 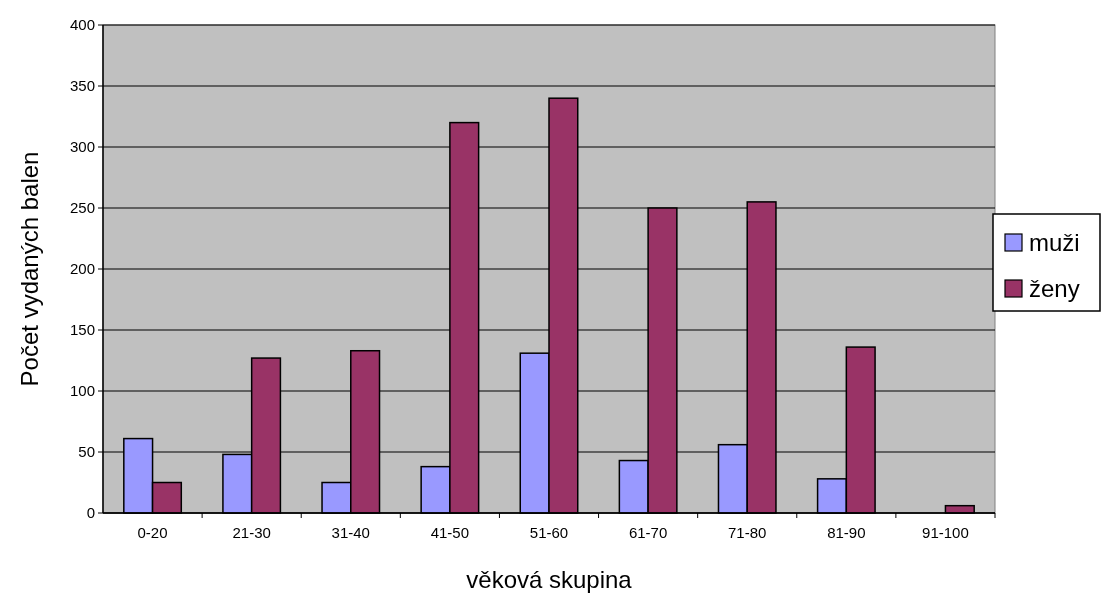 I want to click on y-tick-label: 400, so click(x=82, y=25).